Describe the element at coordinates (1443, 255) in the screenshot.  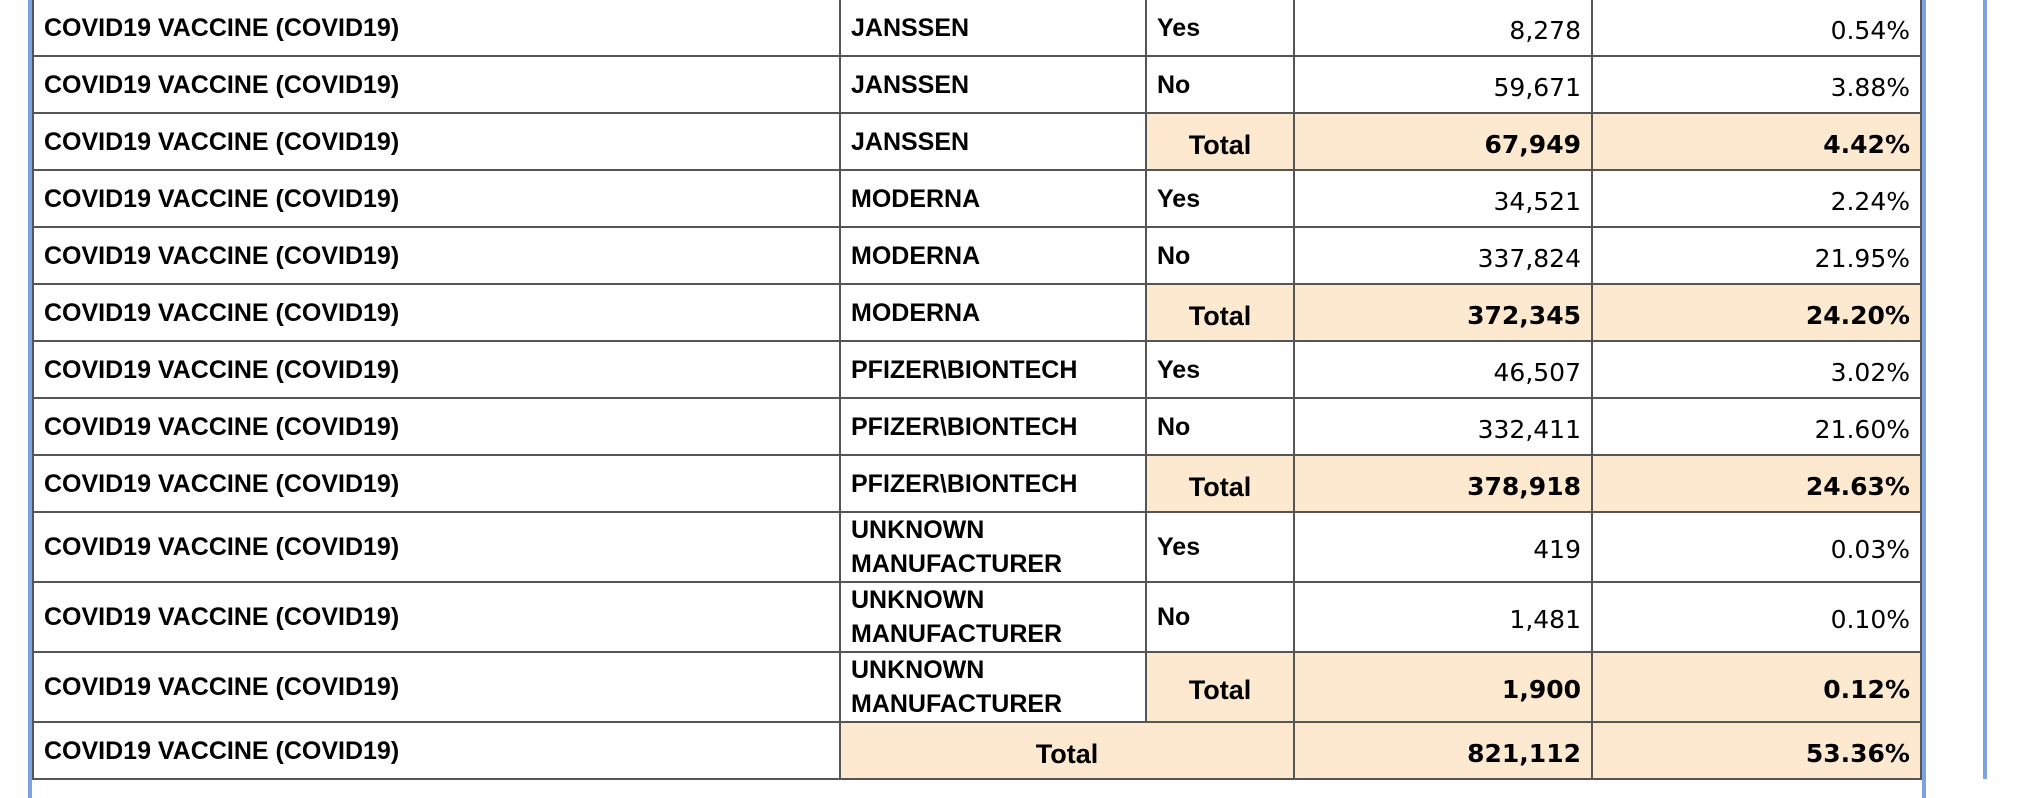
I see `count-cell: 337,824` at that location.